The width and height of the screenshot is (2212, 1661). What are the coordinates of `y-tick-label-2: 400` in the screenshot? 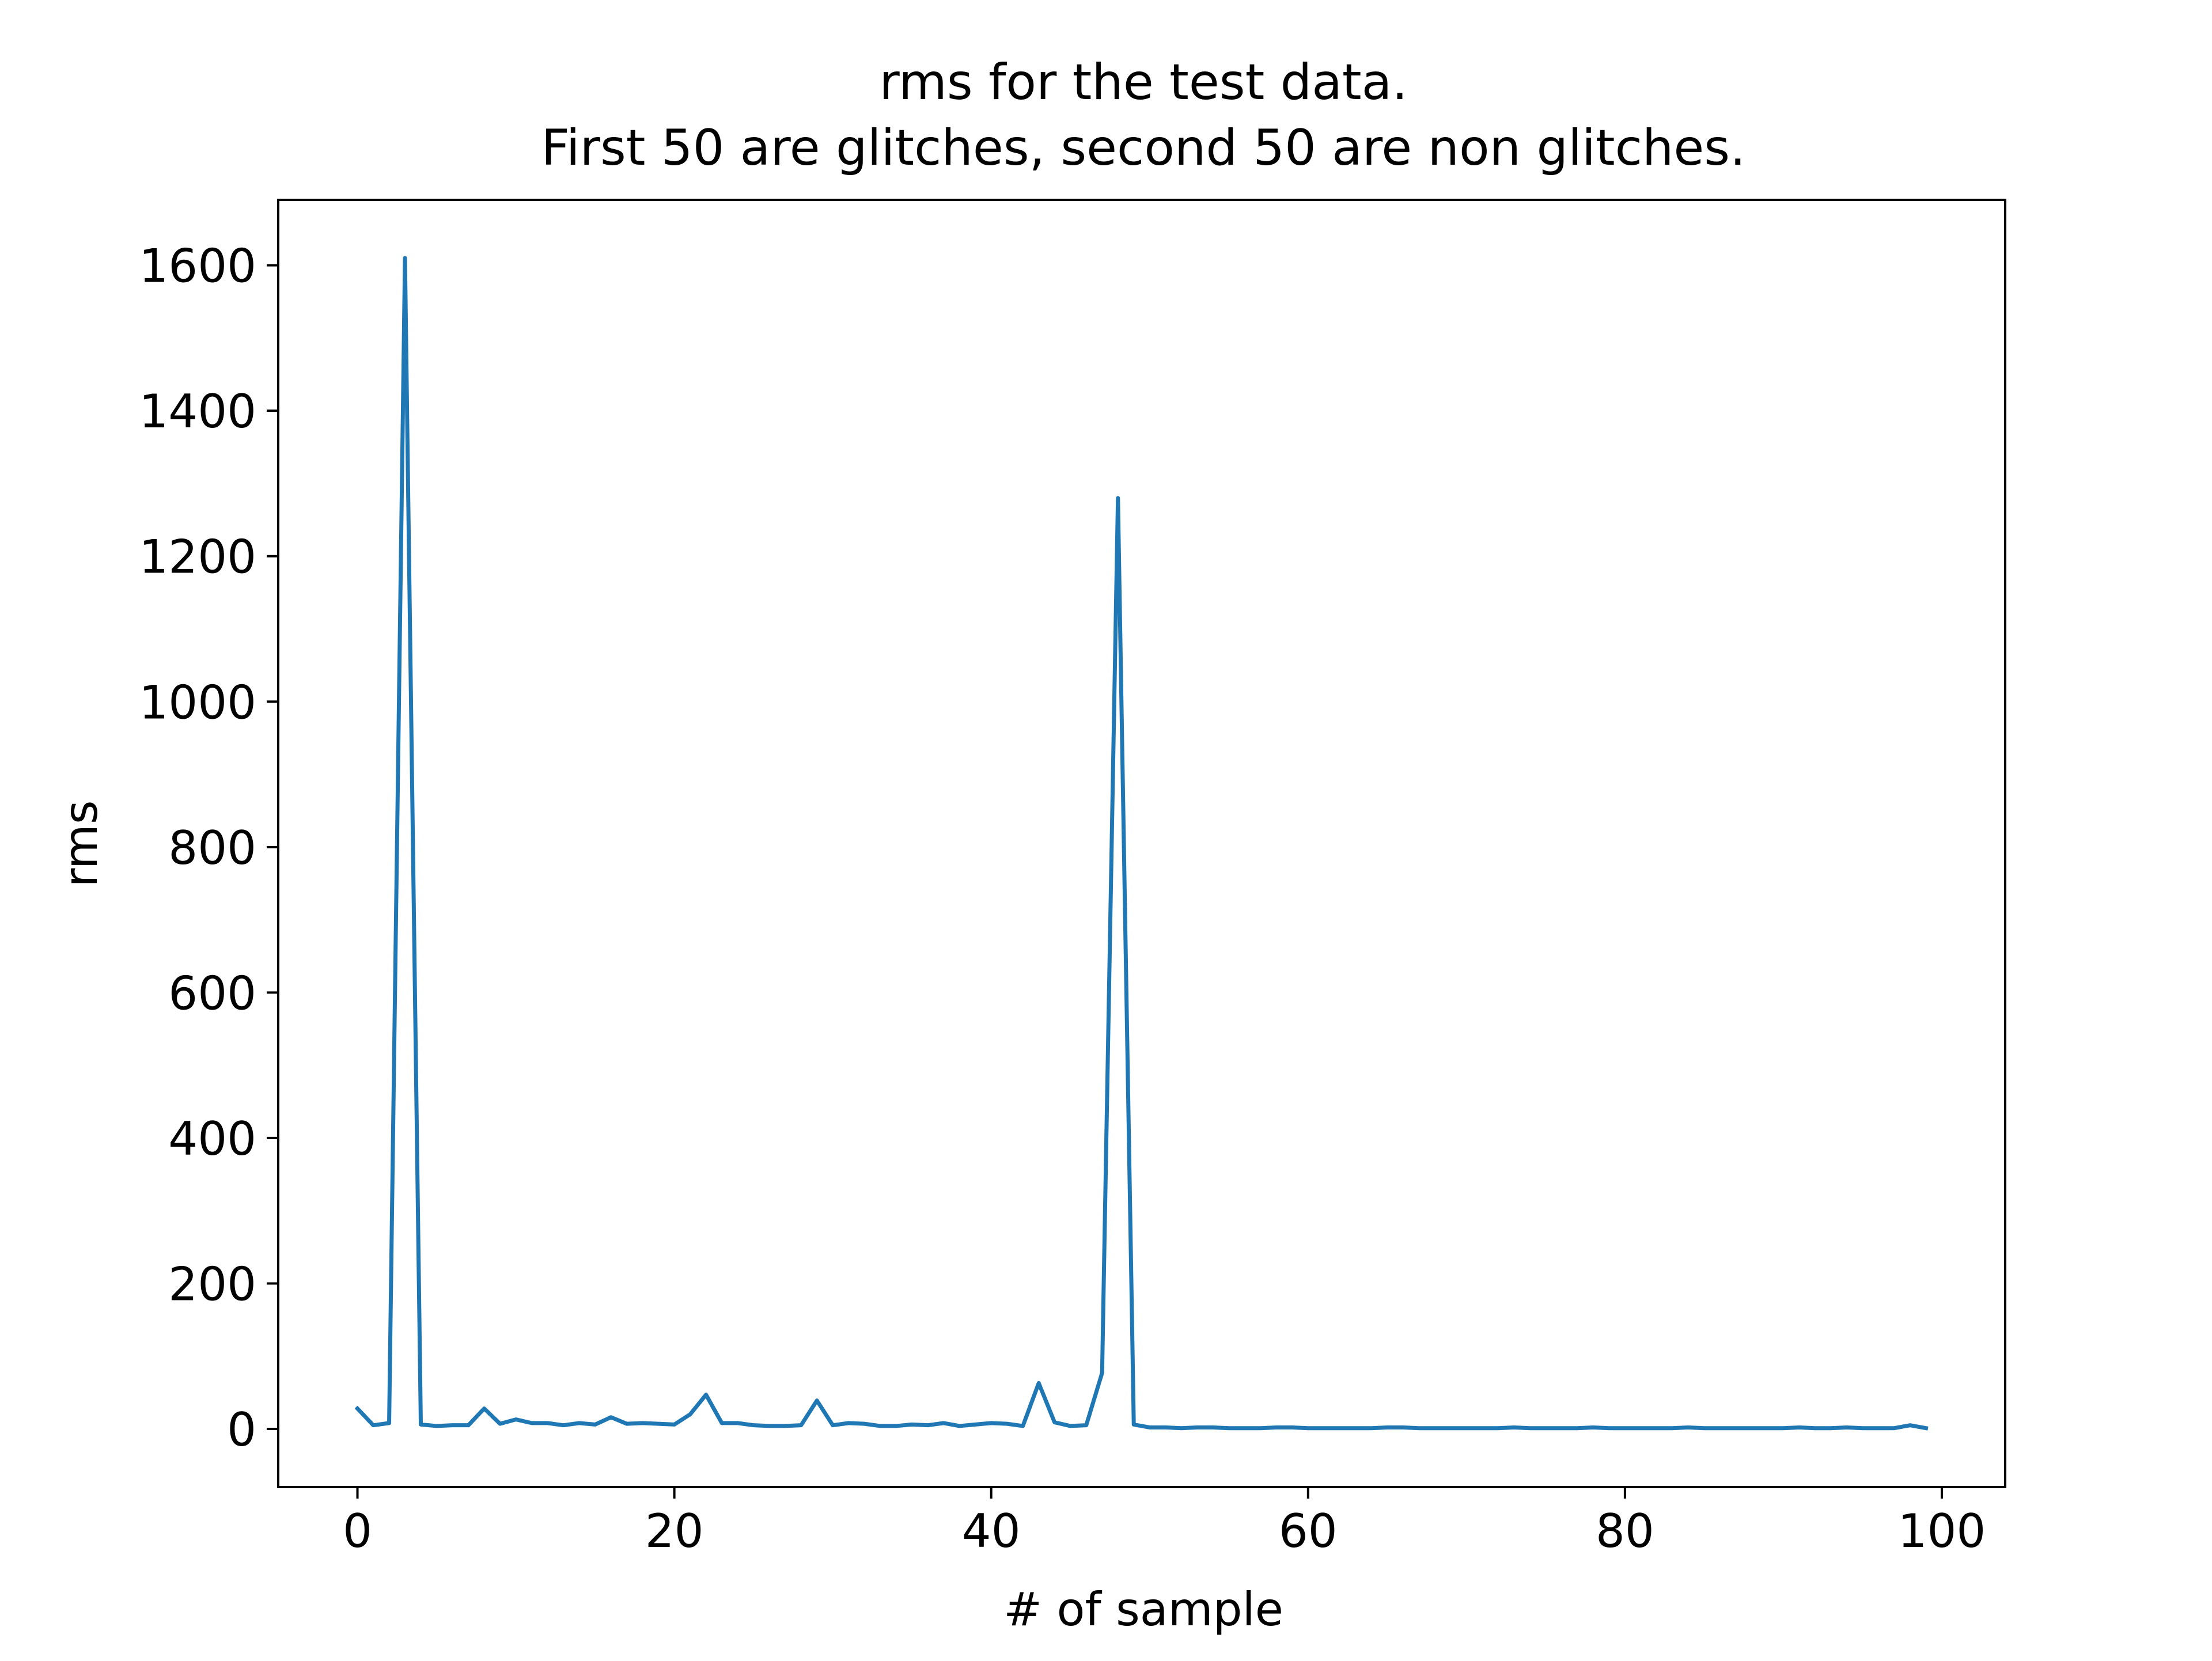 It's located at (212, 1139).